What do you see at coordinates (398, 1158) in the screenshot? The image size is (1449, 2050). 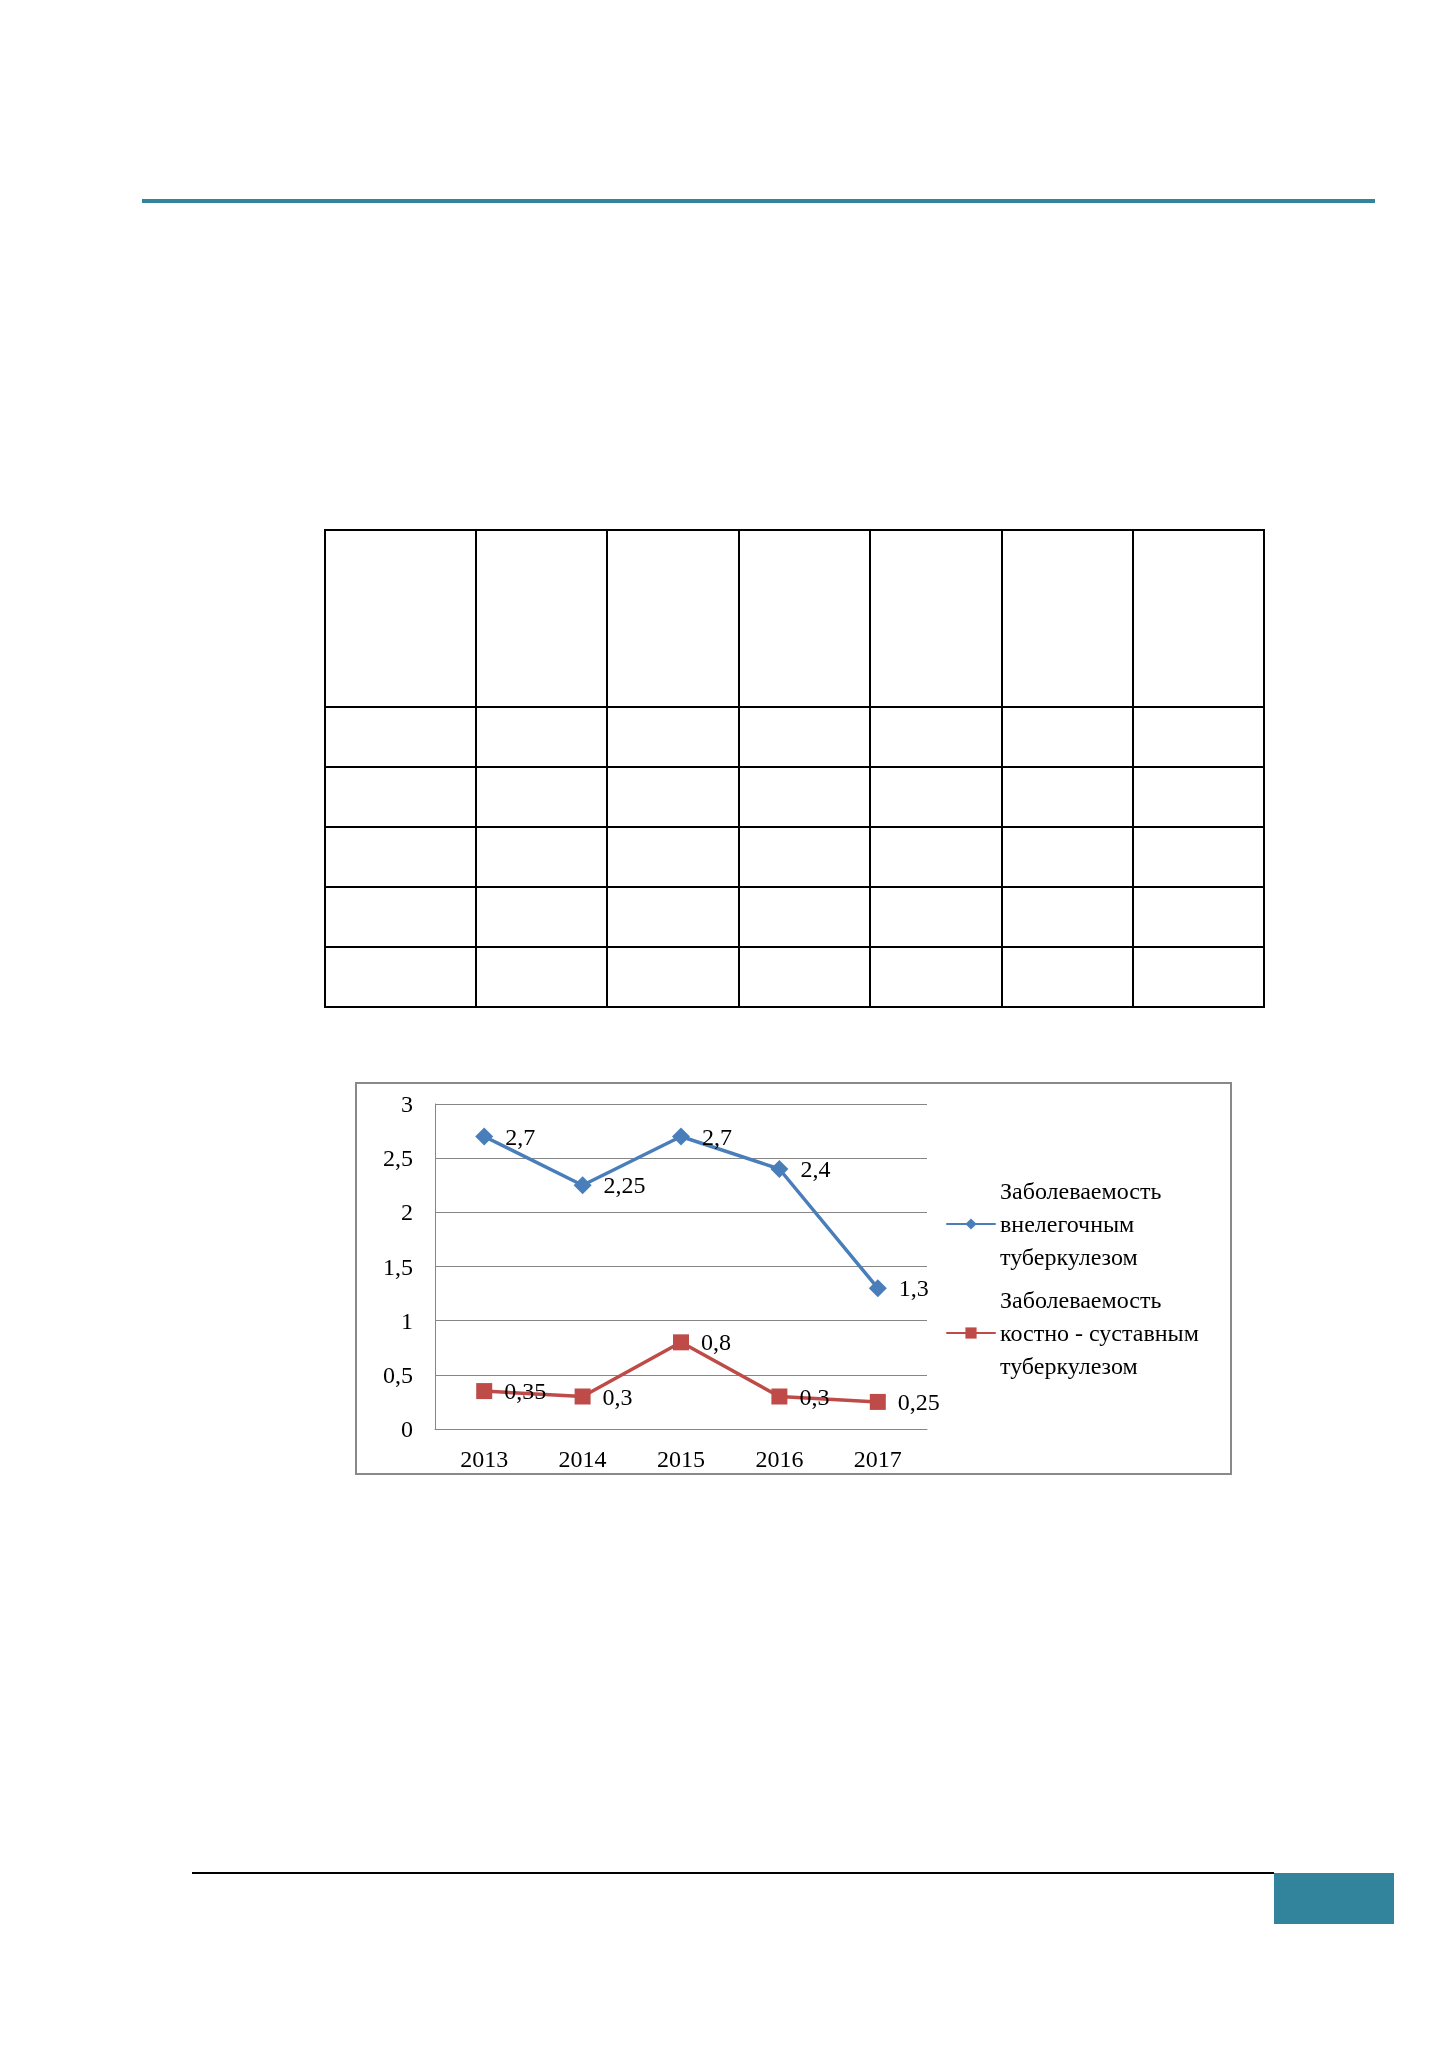 I see `y-tick-label: 2,5` at bounding box center [398, 1158].